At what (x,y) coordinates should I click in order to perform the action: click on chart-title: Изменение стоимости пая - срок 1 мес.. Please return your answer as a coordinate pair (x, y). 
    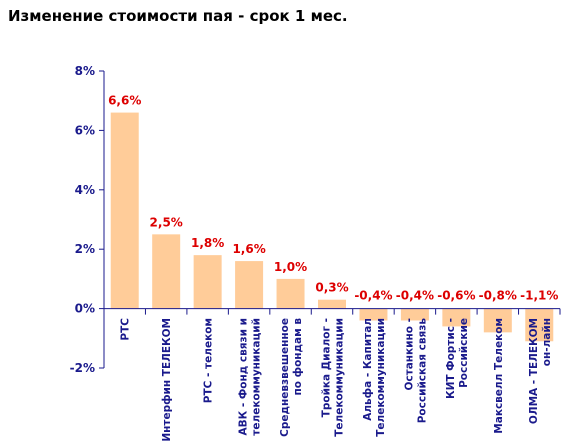
    Looking at the image, I should click on (178, 16).